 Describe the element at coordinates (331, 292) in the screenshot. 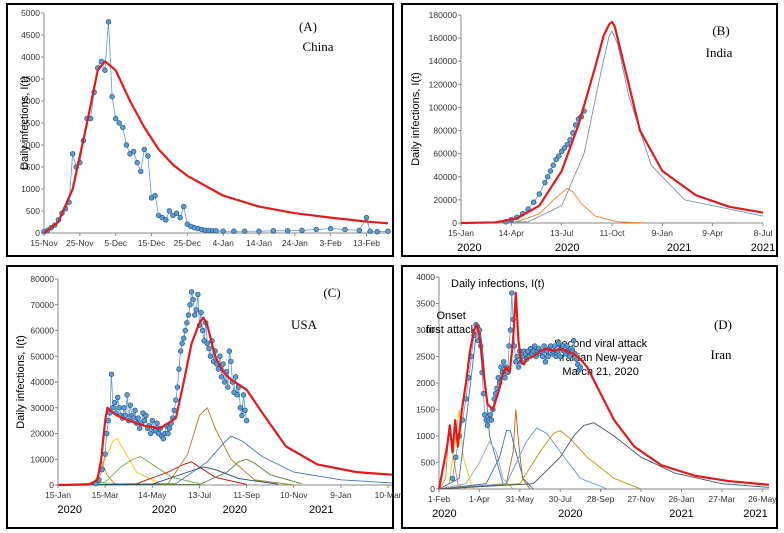

I see `panel-label: (C)` at that location.